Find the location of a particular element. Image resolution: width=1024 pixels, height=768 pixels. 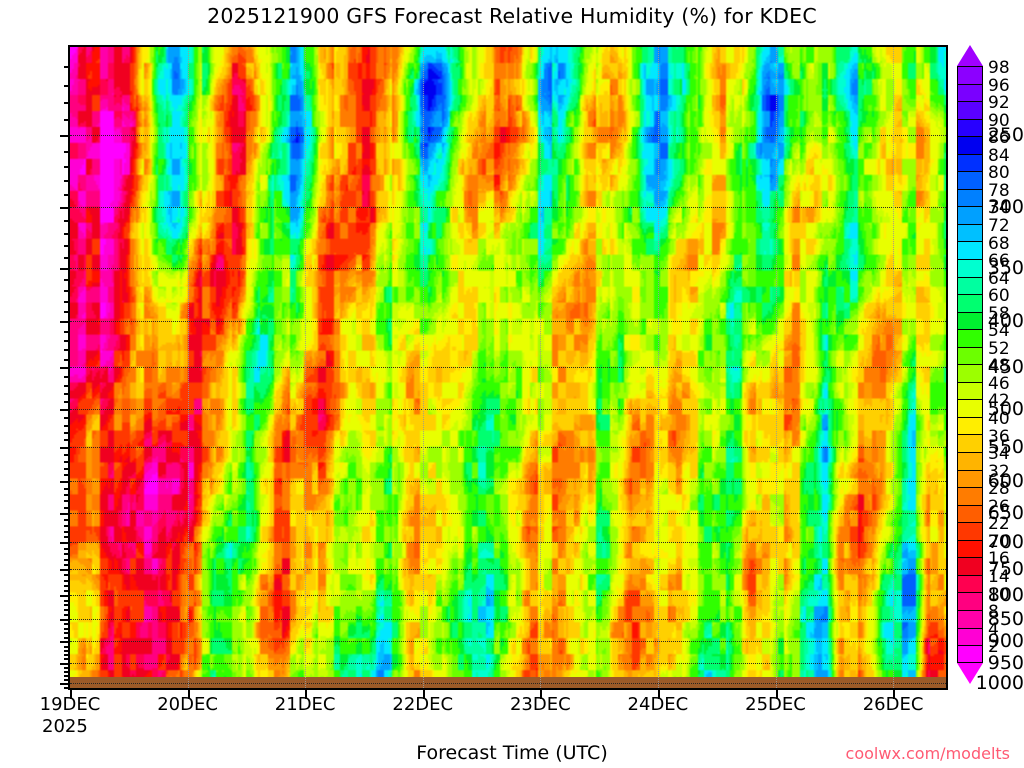

colorbar-tick-label: 72 is located at coordinates (999, 225).